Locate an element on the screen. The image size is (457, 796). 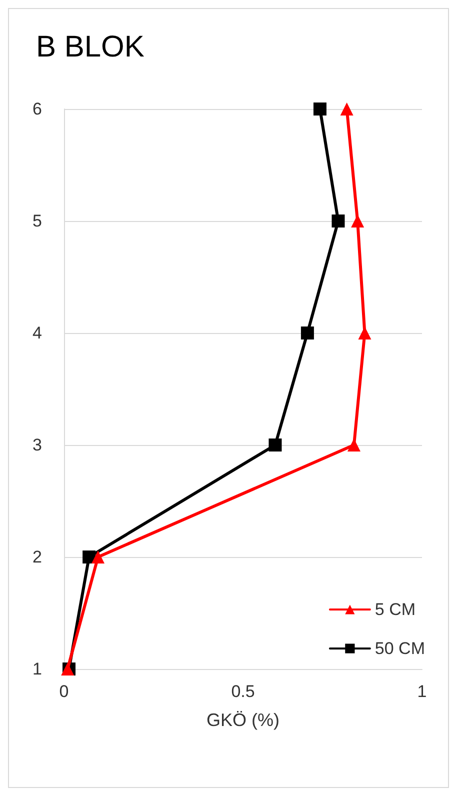
y-tick-label: 4 is located at coordinates (37, 333).